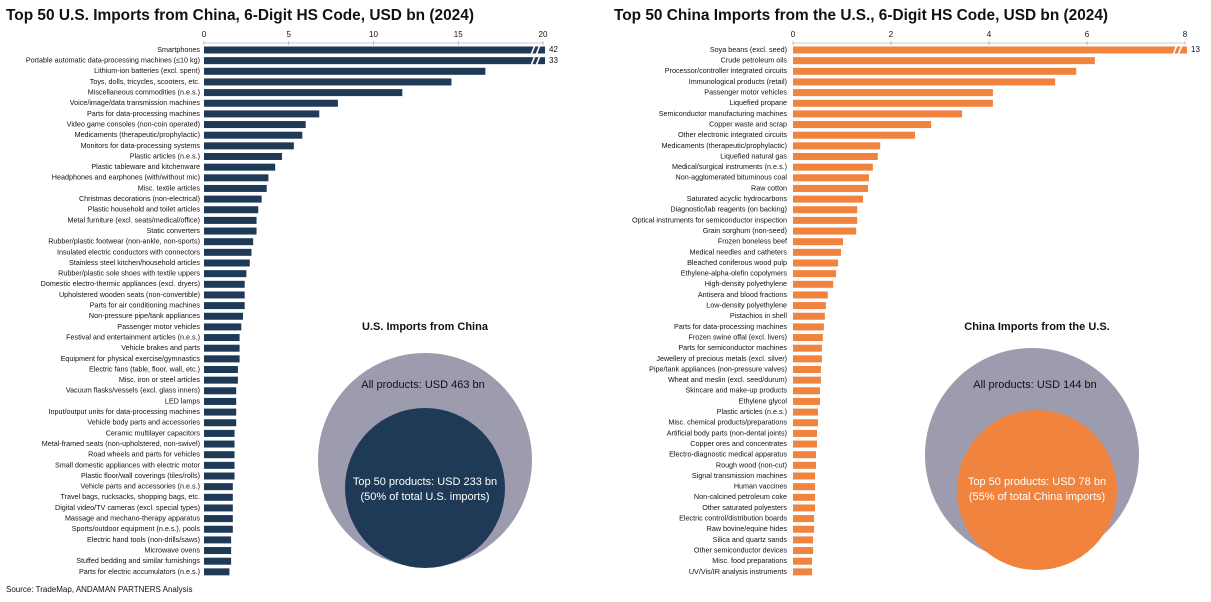  Describe the element at coordinates (738, 443) in the screenshot. I see `category-label: Copper ores and concentrates` at that location.